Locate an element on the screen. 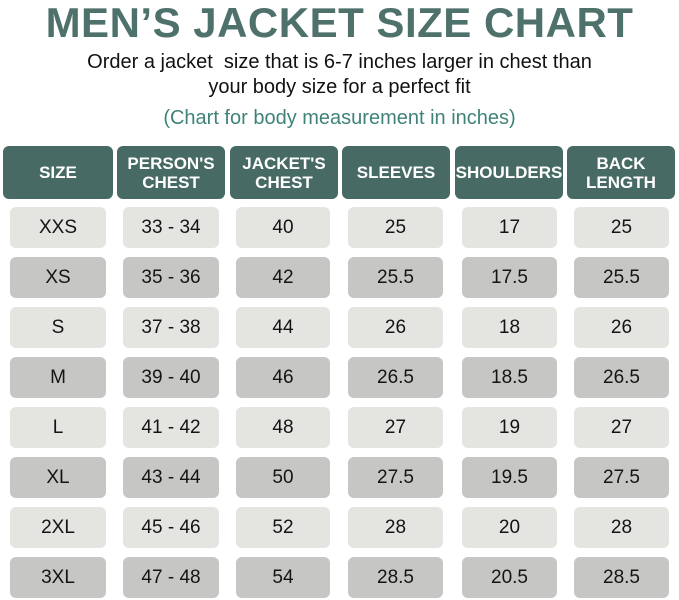 The image size is (679, 600). table-cell: 43 - 44 is located at coordinates (171, 477).